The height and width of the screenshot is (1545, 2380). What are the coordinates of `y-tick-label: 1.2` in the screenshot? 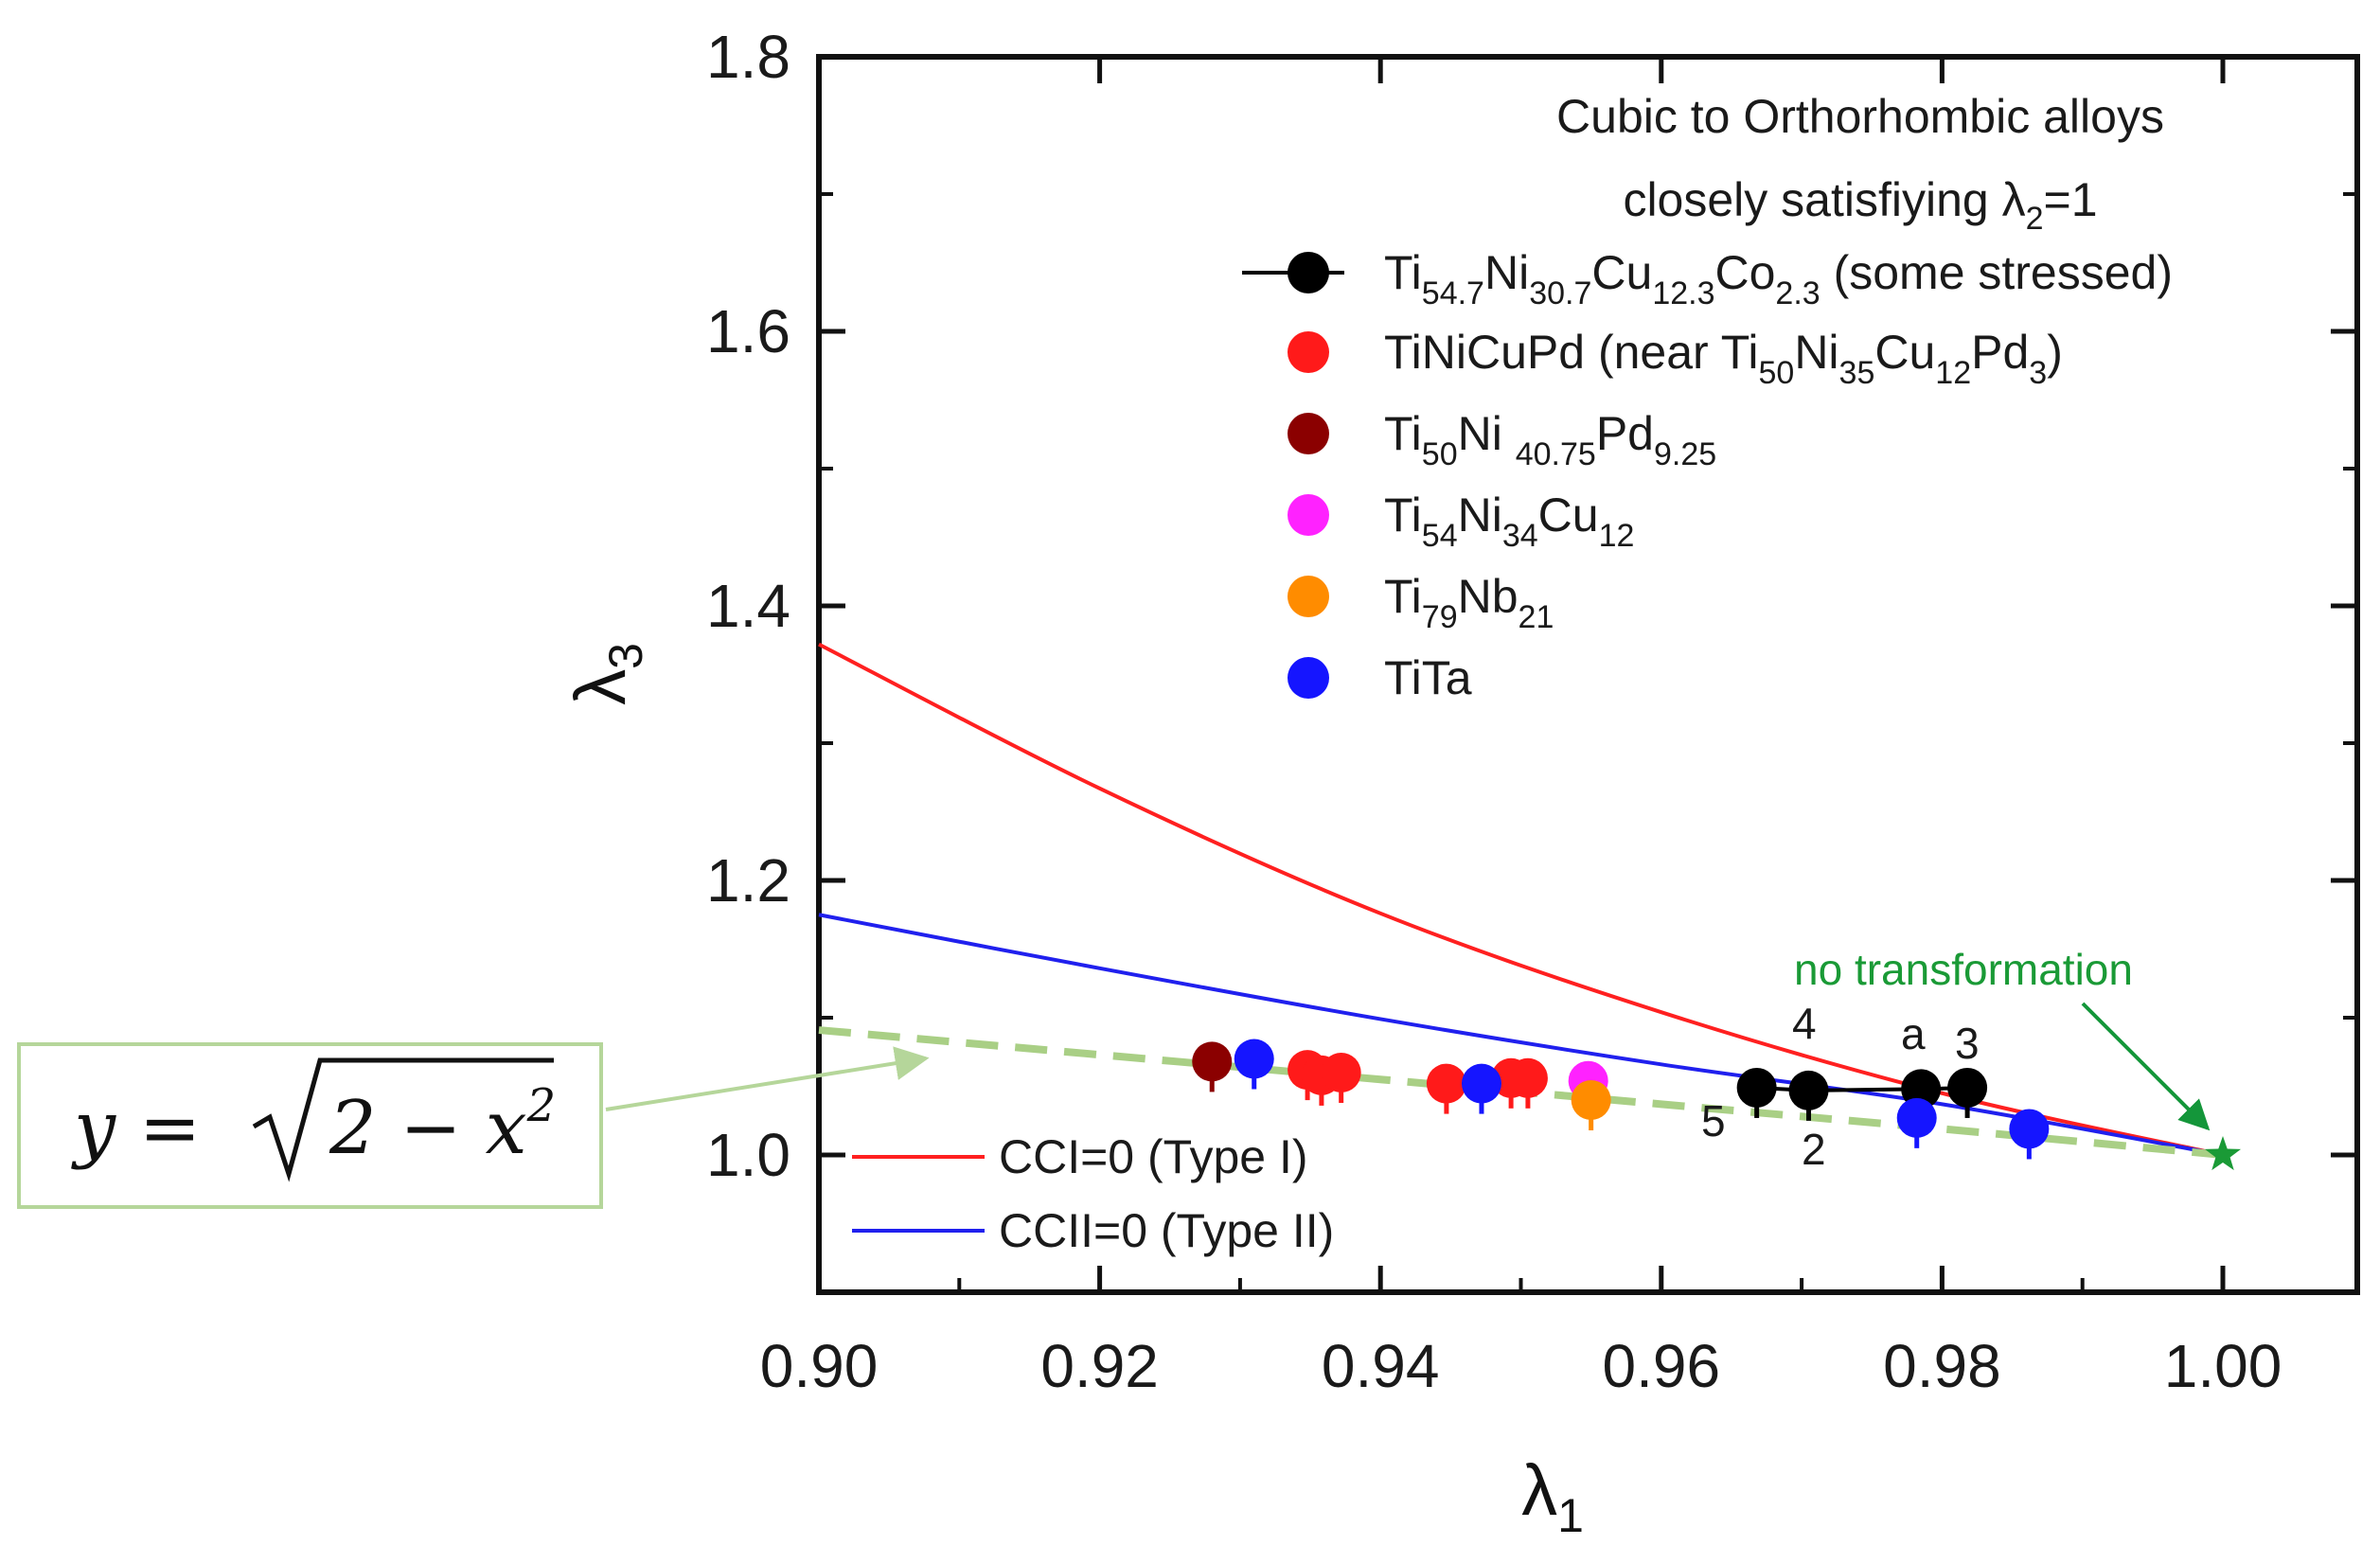 It's located at (748, 880).